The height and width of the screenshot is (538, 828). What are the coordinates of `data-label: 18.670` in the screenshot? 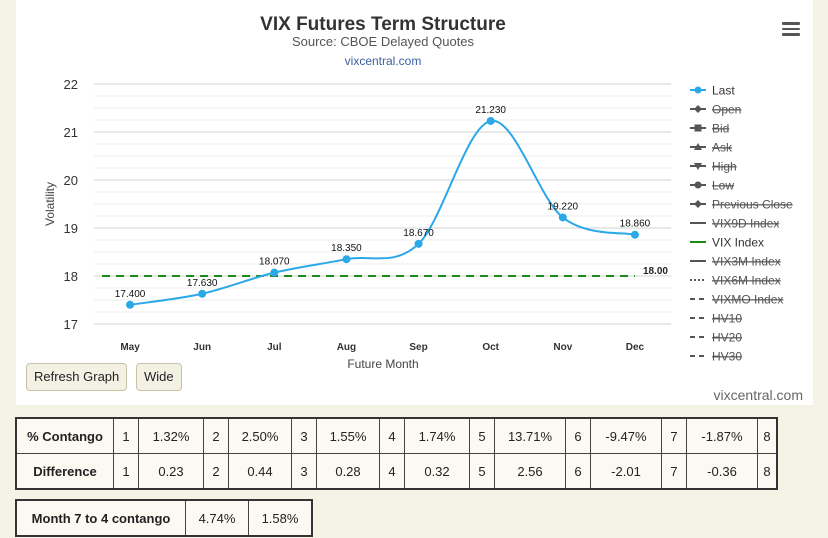 It's located at (418, 233).